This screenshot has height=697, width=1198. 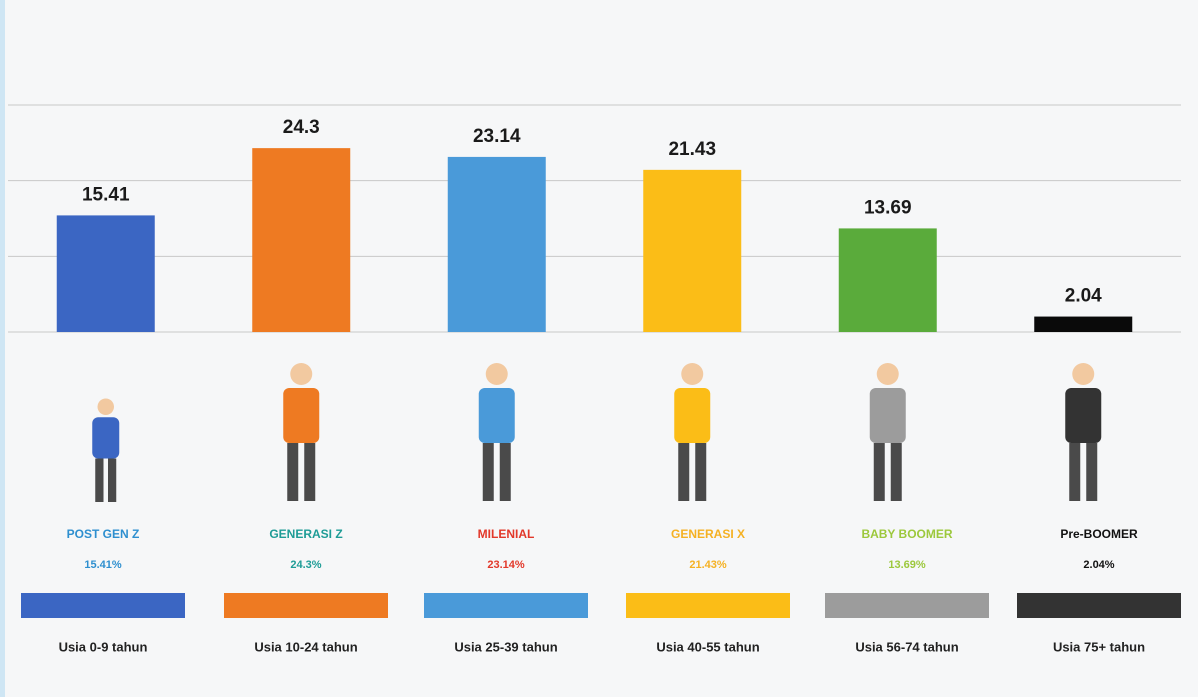 What do you see at coordinates (906, 534) in the screenshot?
I see `generation-name: BABY BOOMER` at bounding box center [906, 534].